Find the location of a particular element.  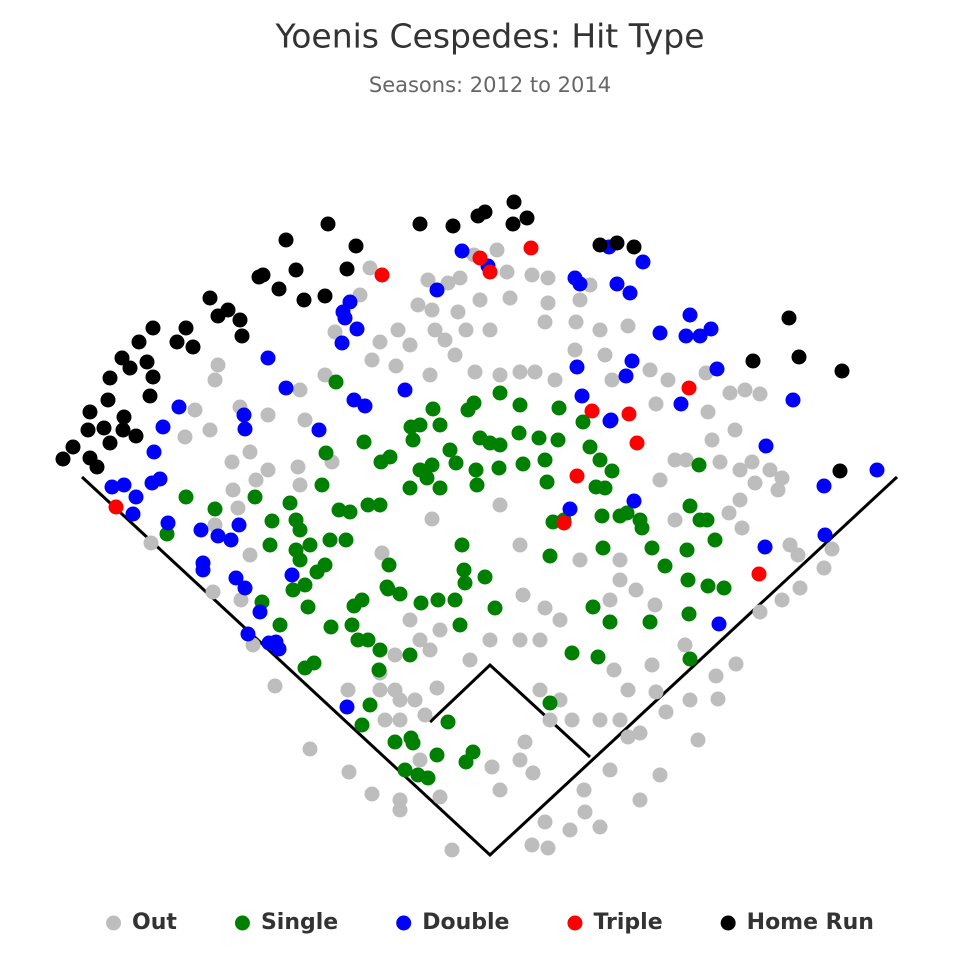

legend-item: Home Run is located at coordinates (797, 922).